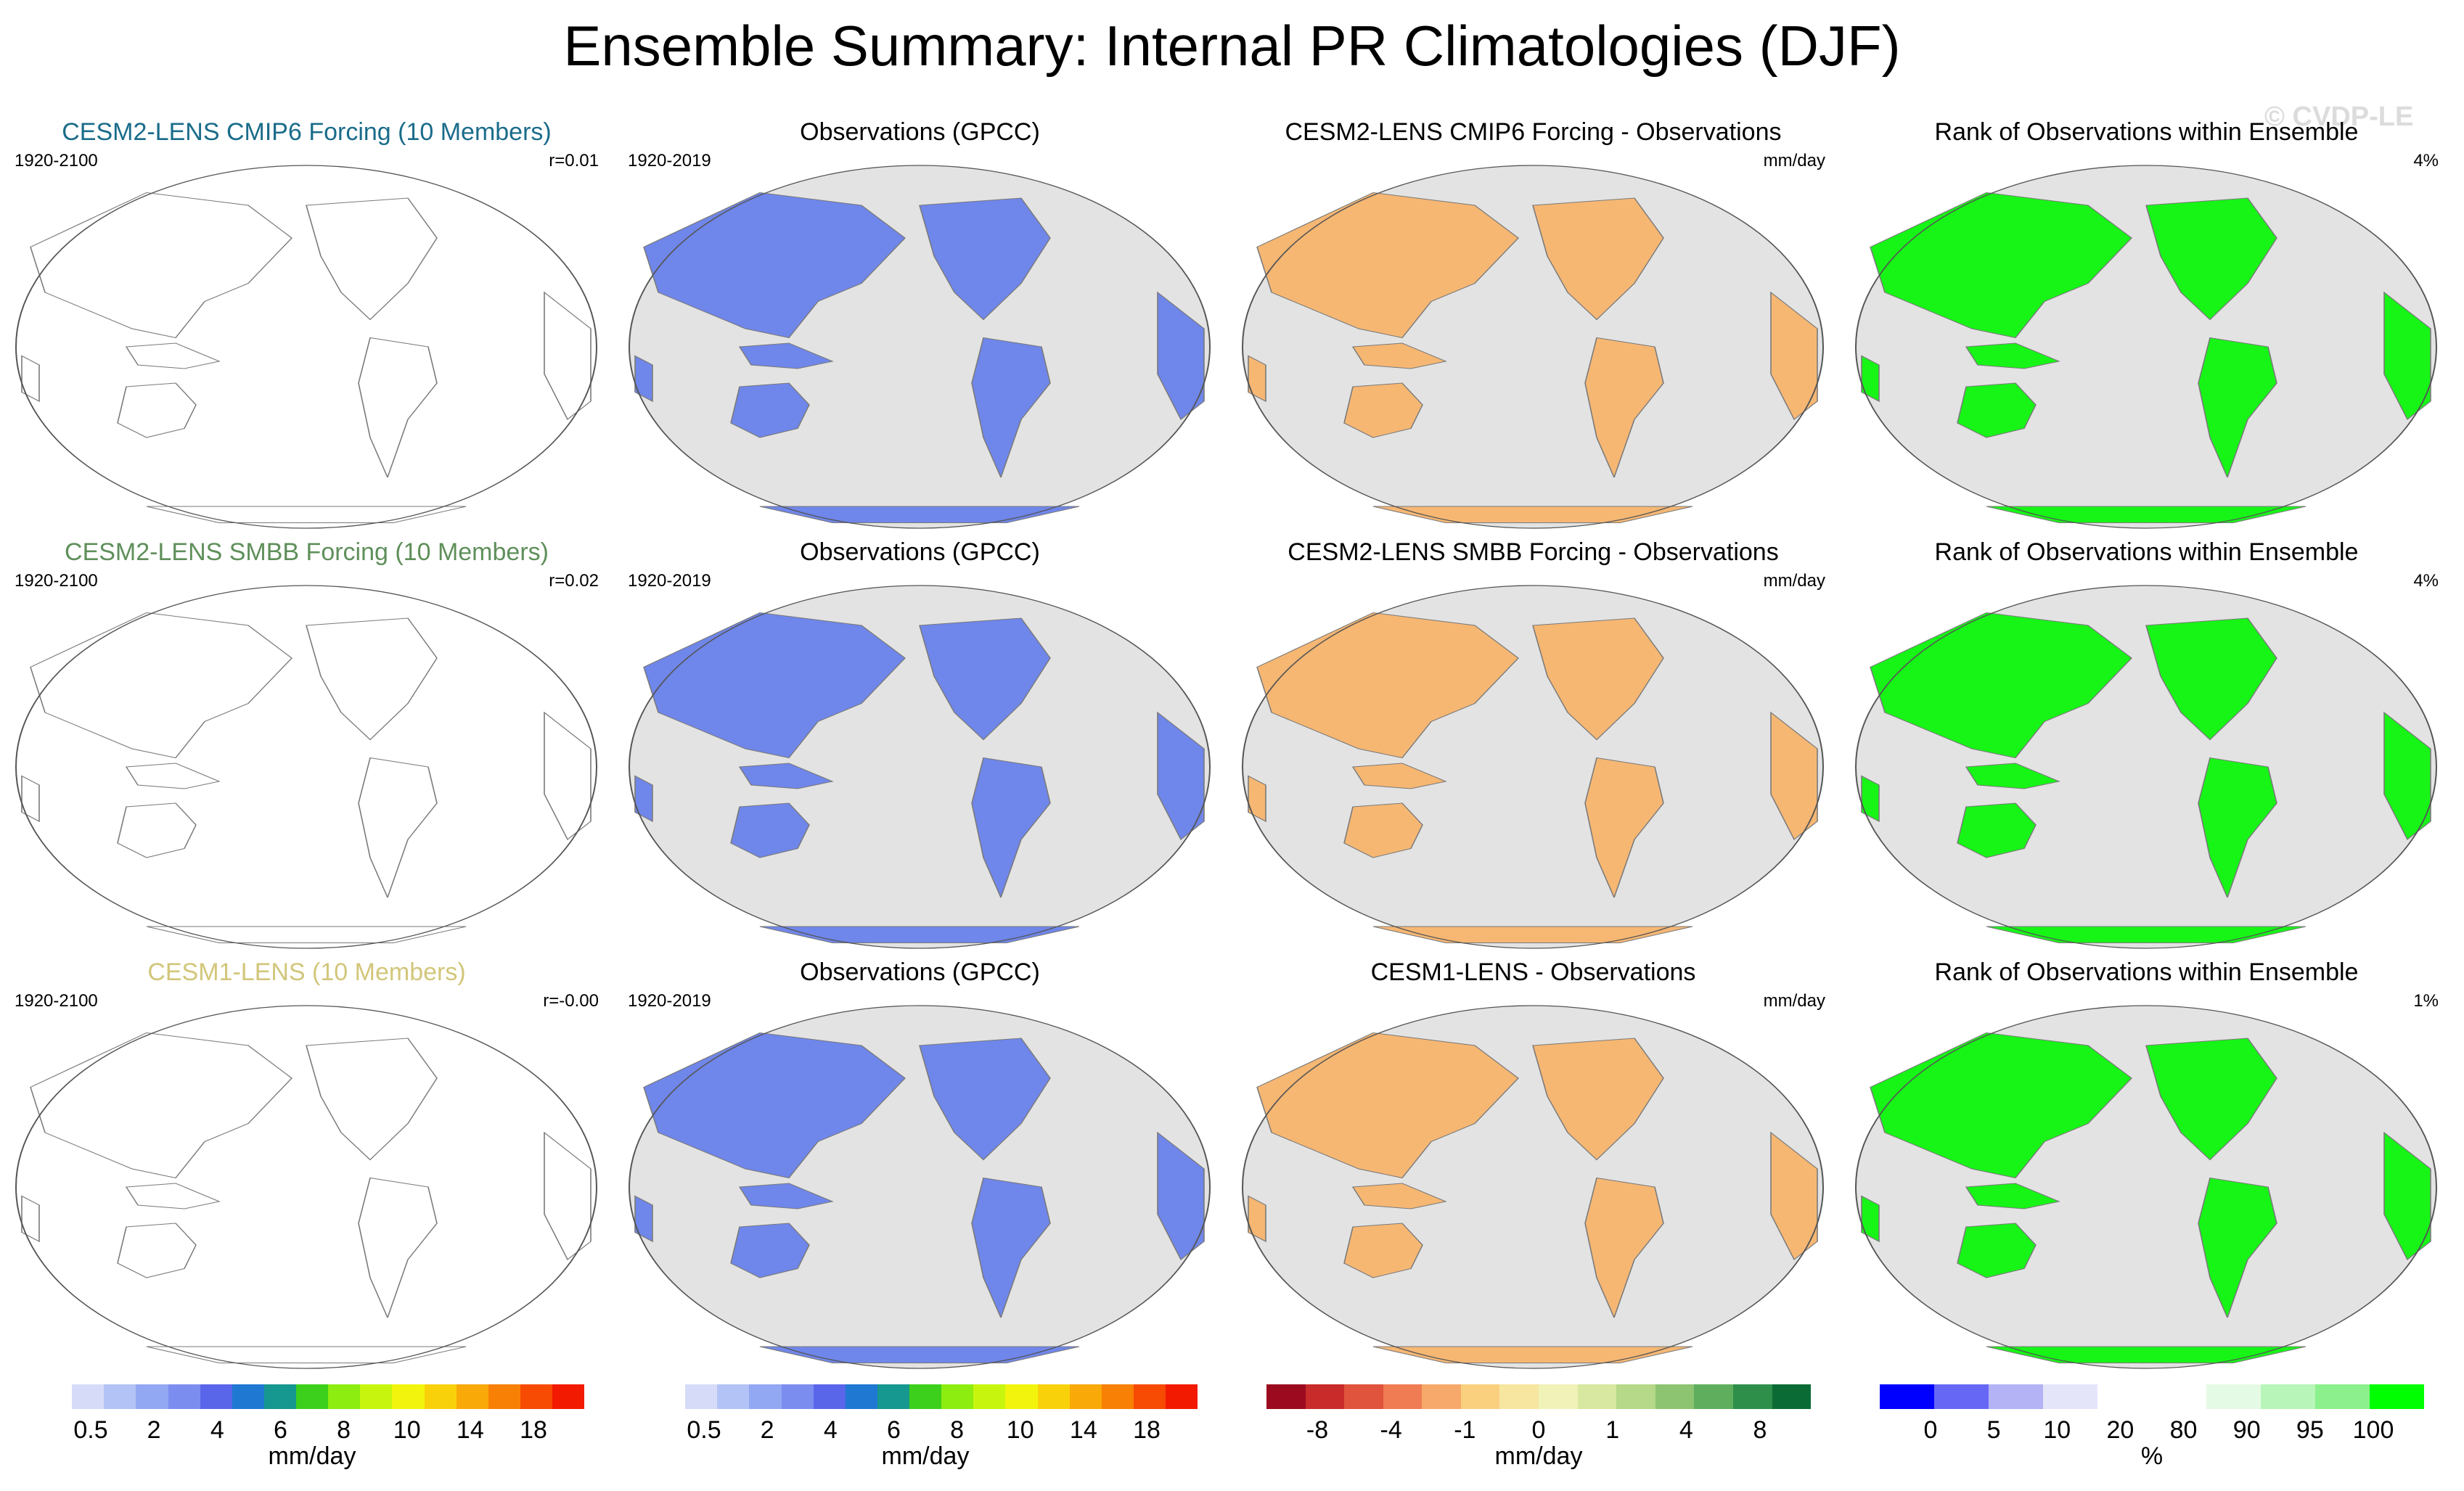 Image resolution: width=2464 pixels, height=1491 pixels. I want to click on diff-units-row1: mm/day, so click(1794, 161).